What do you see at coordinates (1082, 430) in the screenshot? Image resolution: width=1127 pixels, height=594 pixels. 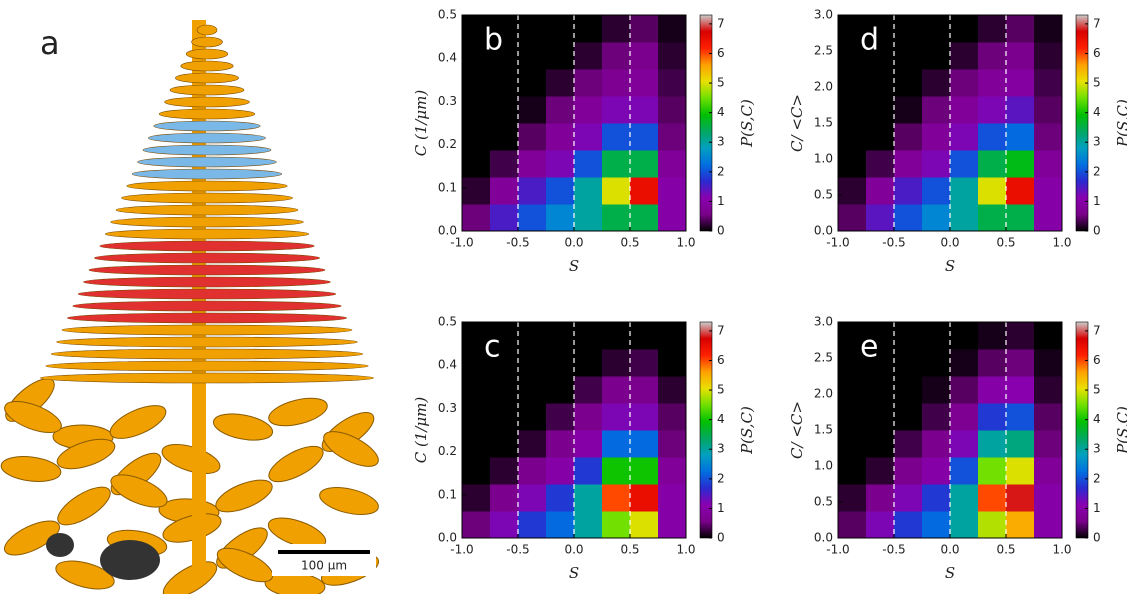 I see `colorbar` at bounding box center [1082, 430].